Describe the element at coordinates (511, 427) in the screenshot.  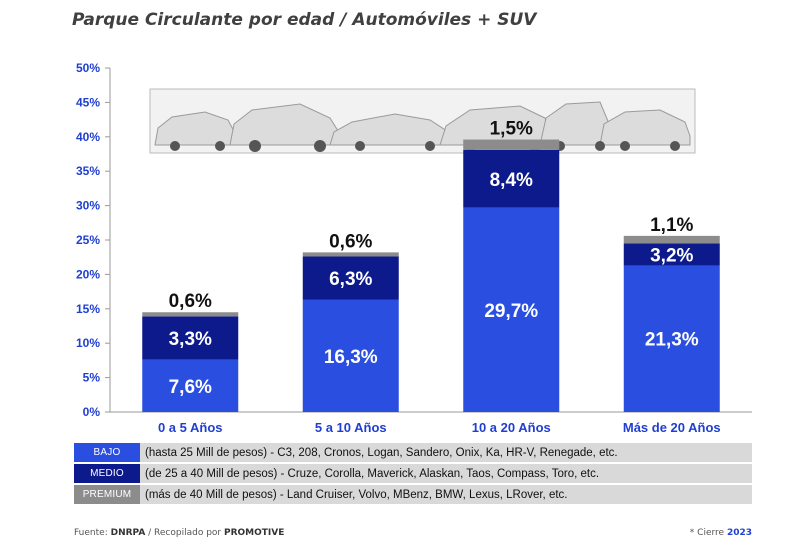
I see `x-category-label: 10 a 20 Años` at that location.